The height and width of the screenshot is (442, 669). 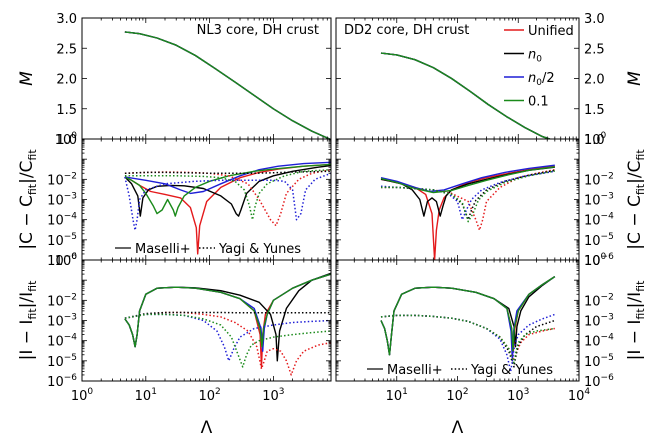 What do you see at coordinates (635, 78) in the screenshot?
I see `y-axis-label: M` at bounding box center [635, 78].